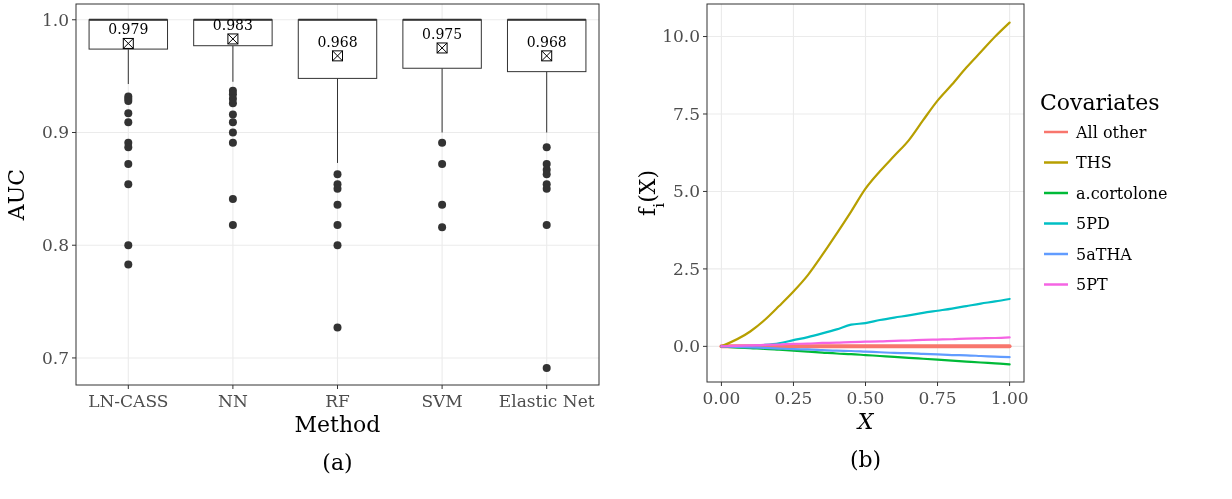 This screenshot has height=499, width=1232. What do you see at coordinates (16, 195) in the screenshot?
I see `y-axis-title: AUC` at bounding box center [16, 195].